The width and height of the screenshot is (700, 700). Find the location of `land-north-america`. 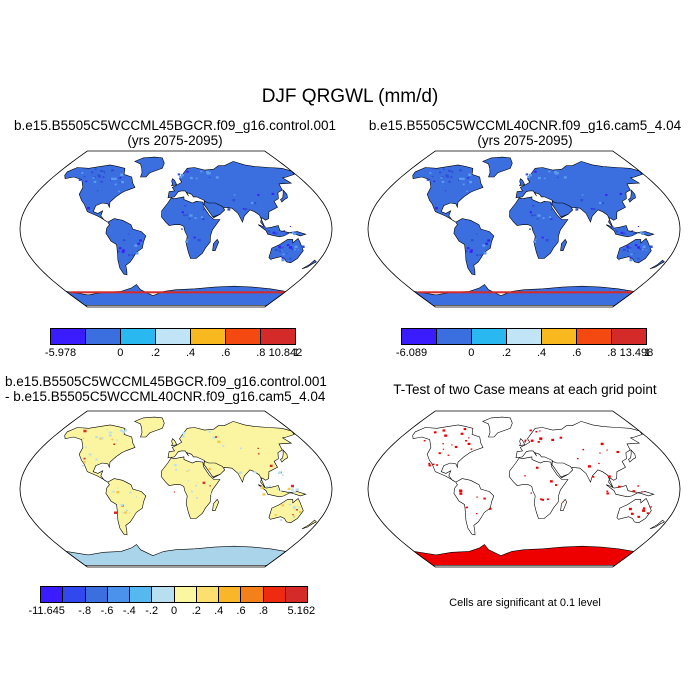

land-north-america is located at coordinates (100, 193).